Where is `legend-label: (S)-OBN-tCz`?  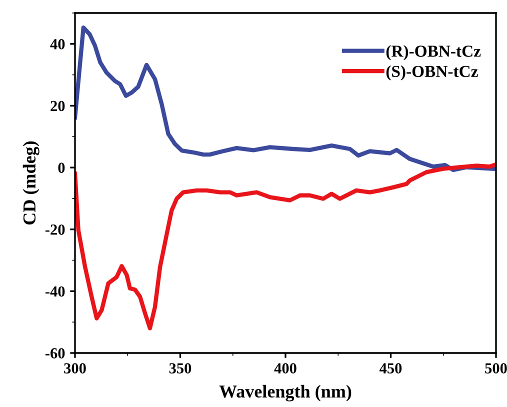 legend-label: (S)-OBN-tCz is located at coordinates (432, 72).